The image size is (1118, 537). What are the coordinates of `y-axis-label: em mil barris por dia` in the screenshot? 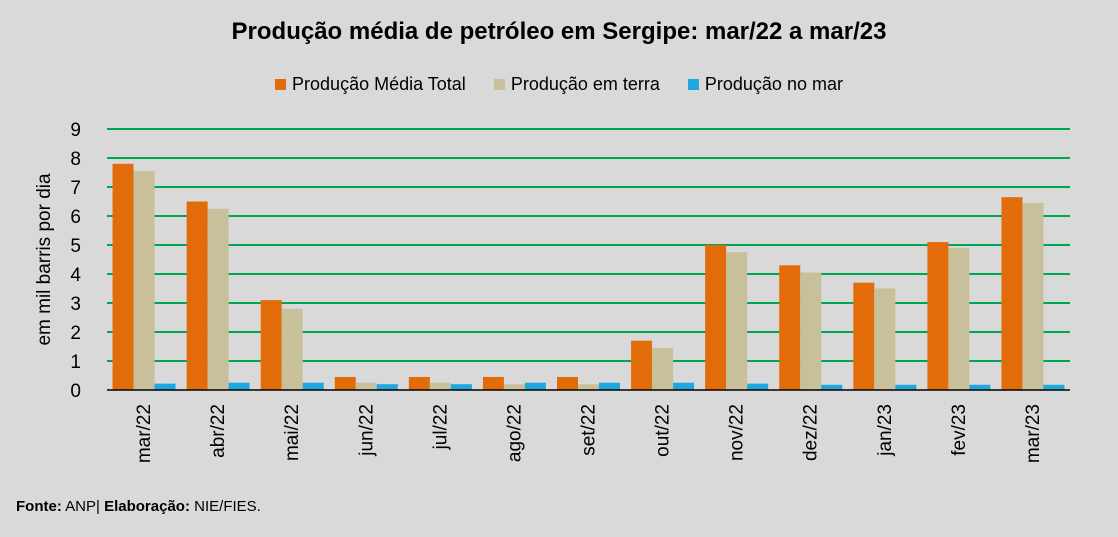 It's located at (44, 259).